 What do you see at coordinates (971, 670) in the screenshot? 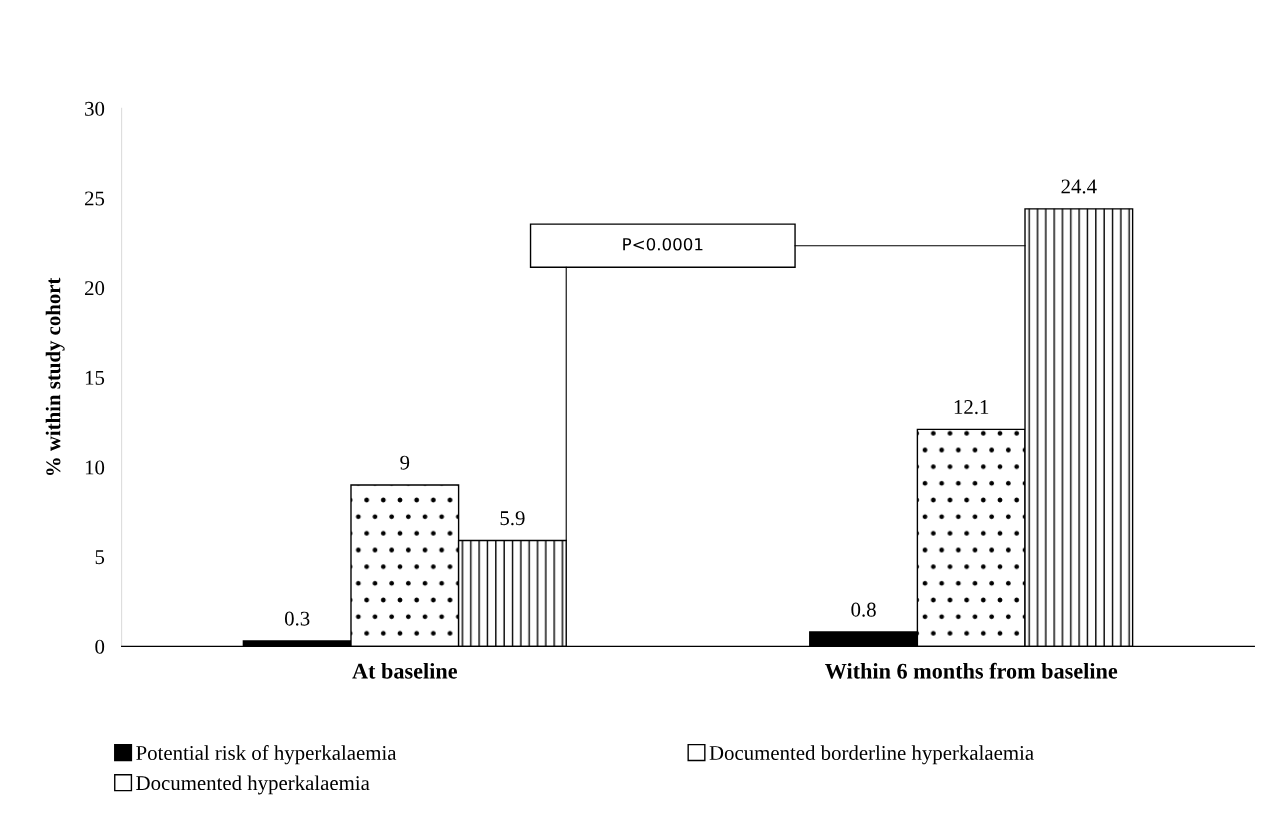
I see `x-tick-label: Within 6 months from baseline` at bounding box center [971, 670].